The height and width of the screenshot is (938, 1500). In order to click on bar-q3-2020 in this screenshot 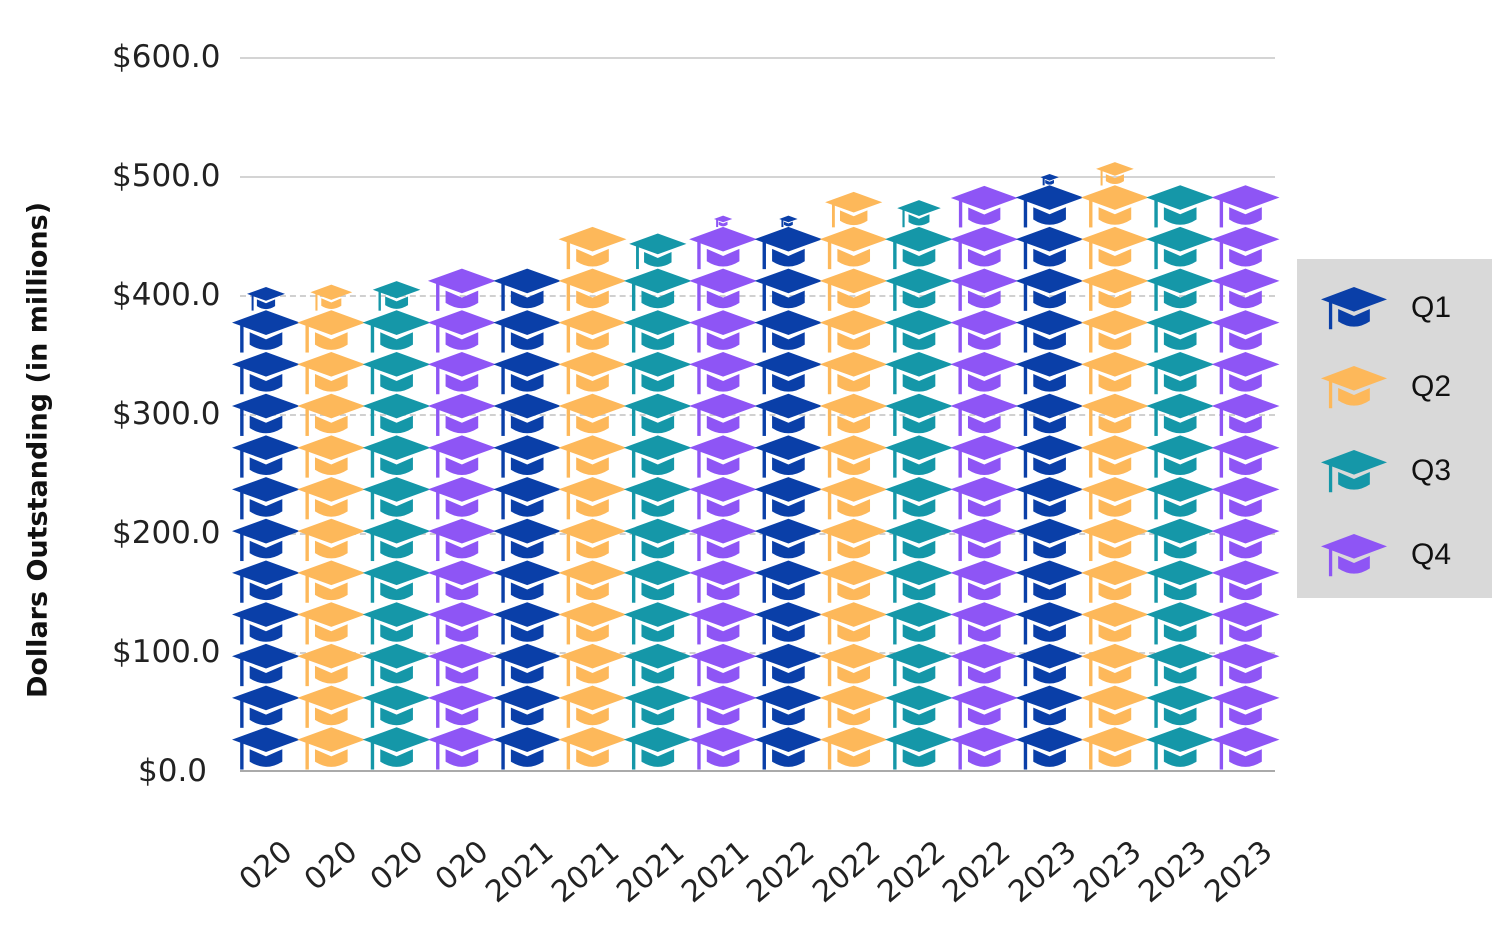, I will do `click(396, 525)`.